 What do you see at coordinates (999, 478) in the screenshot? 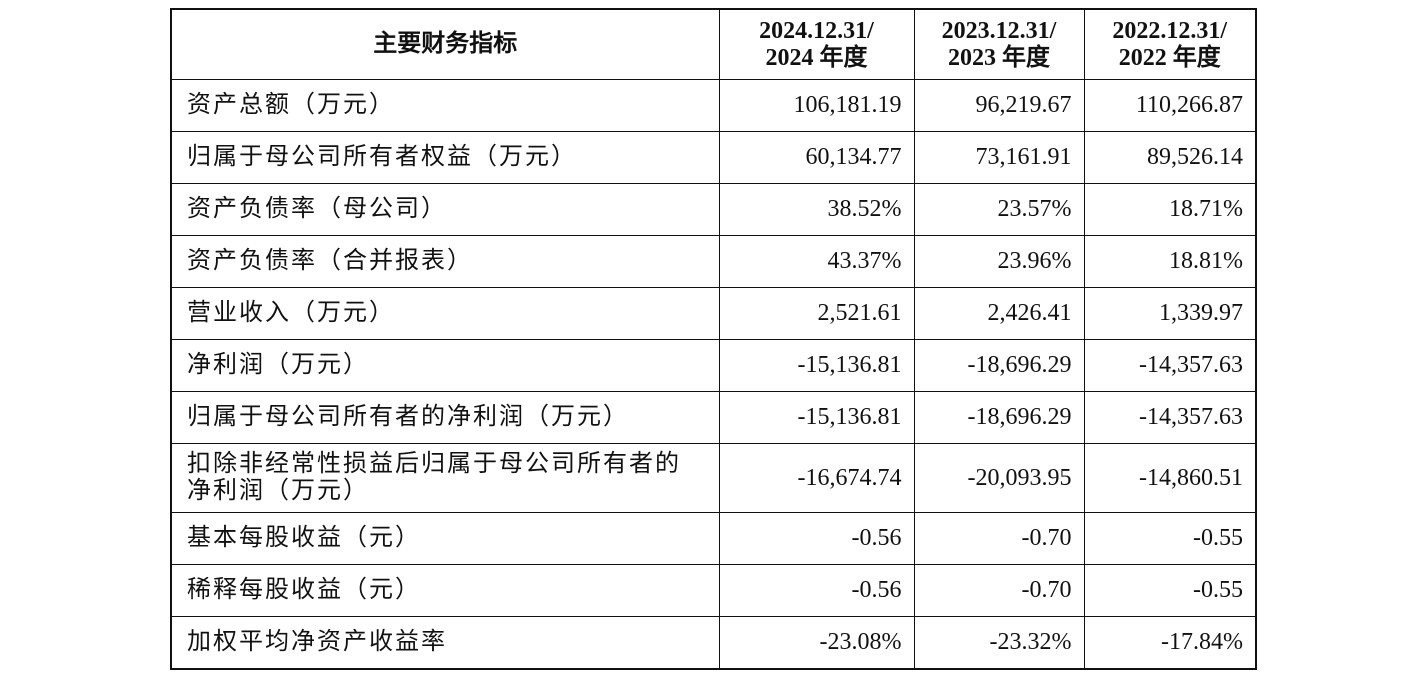
I see `value-cell: -20,093.95` at bounding box center [999, 478].